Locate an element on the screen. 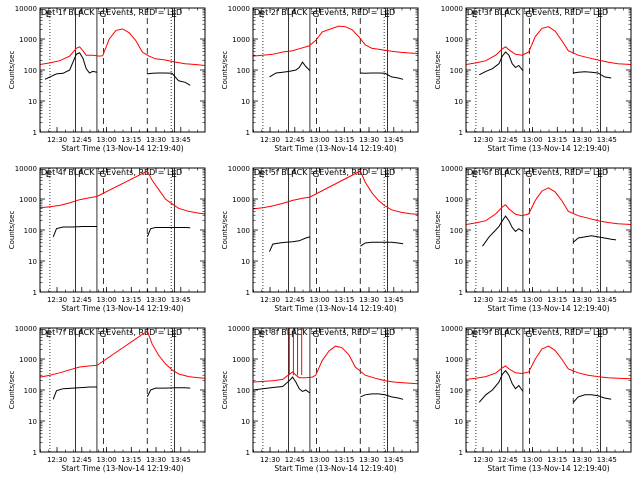 The height and width of the screenshot is (480, 640). panel-title: Det 1f BLACK = Events, RED = LLD is located at coordinates (111, 12).